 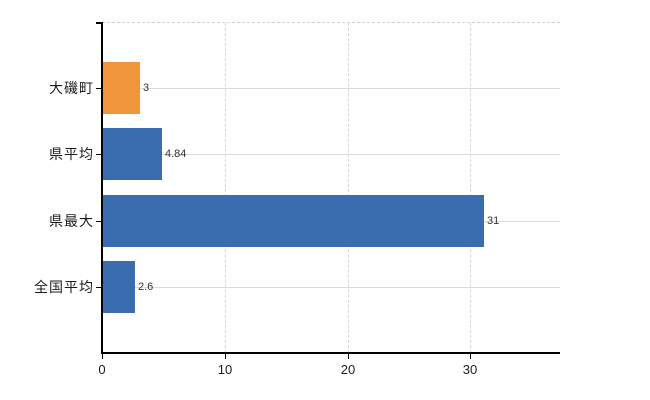 What do you see at coordinates (102, 188) in the screenshot?
I see `y-axis-line` at bounding box center [102, 188].